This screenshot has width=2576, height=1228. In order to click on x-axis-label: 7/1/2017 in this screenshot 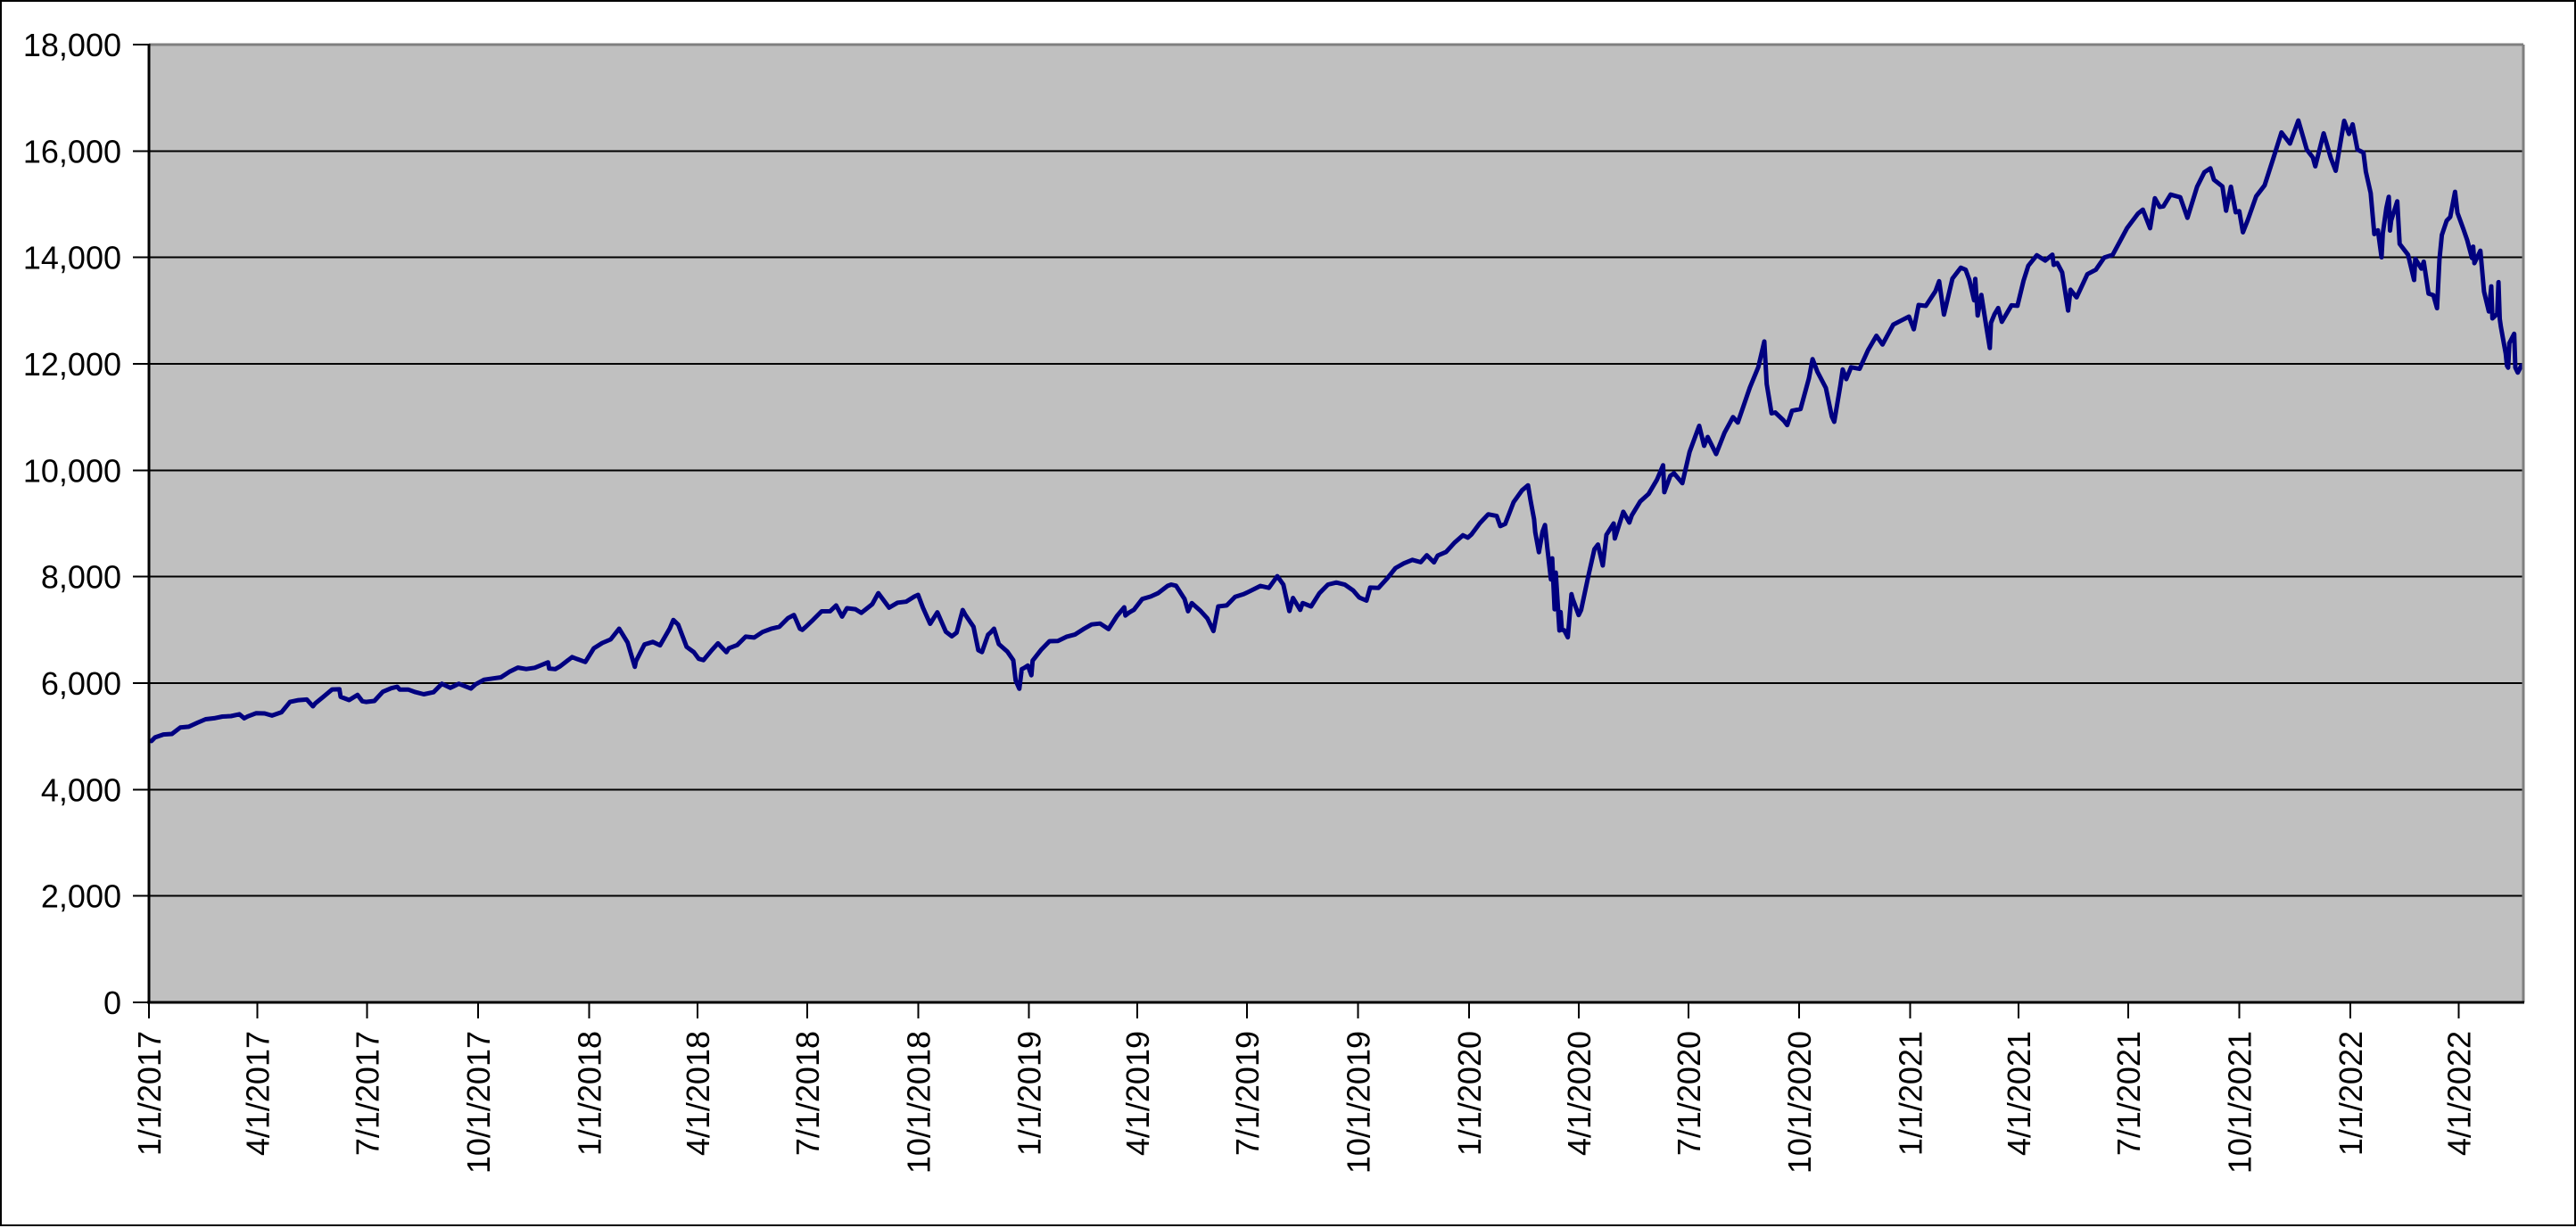, I will do `click(368, 1093)`.